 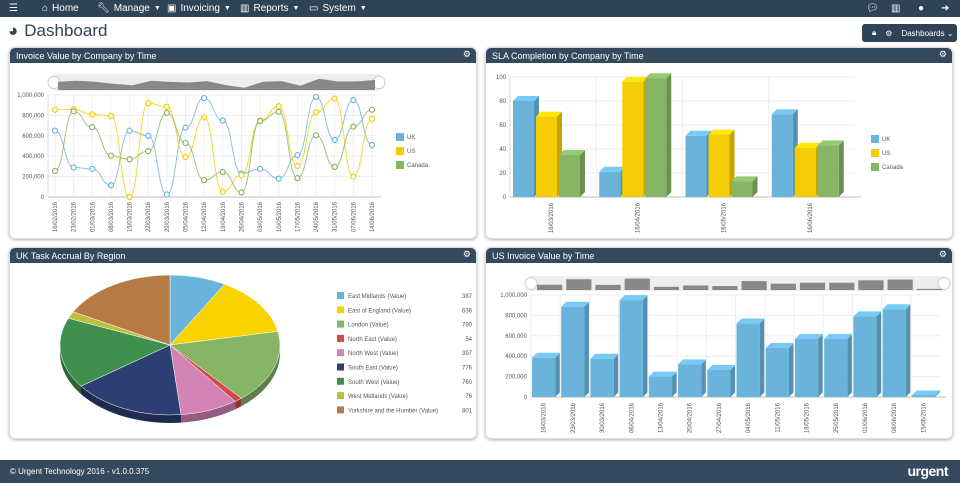 I want to click on x-tick-label: 26/04/2016, so click(x=242, y=216).